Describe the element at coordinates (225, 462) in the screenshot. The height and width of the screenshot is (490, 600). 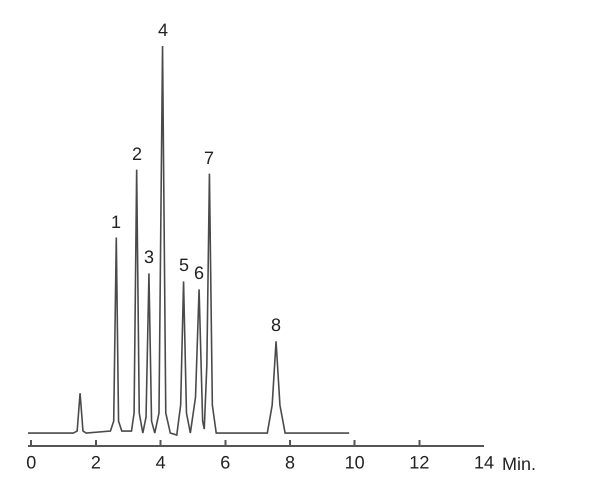
I see `x-tick-label: 6` at that location.